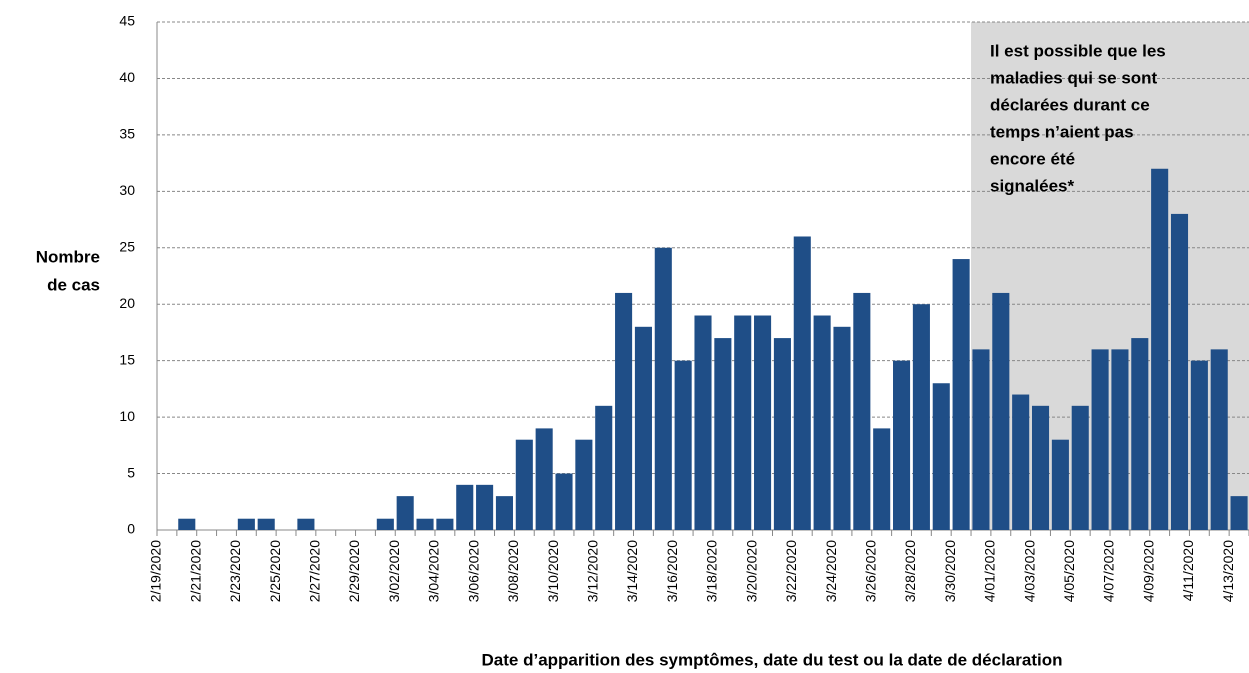 The height and width of the screenshot is (673, 1249). I want to click on x-tick-label: 2/27/2020, so click(315, 571).